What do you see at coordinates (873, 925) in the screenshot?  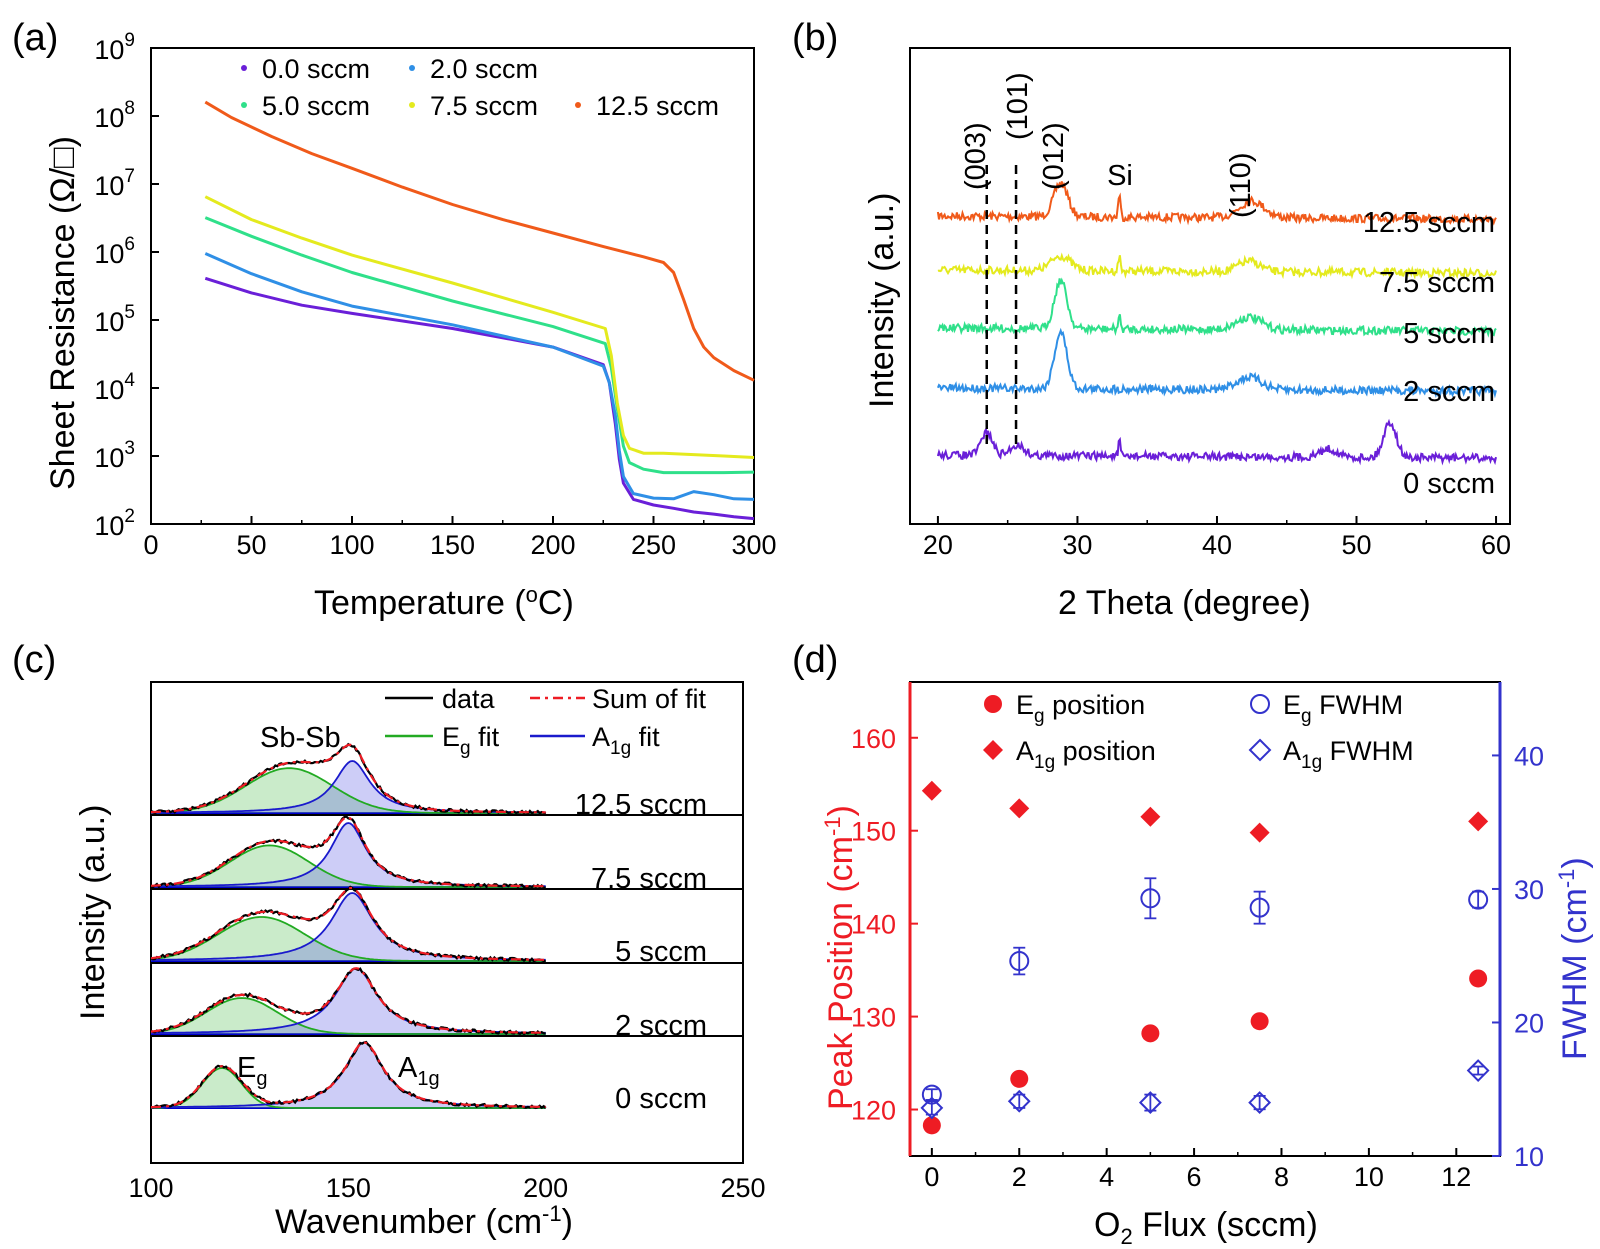 I see `y-left-tick-label: 140` at bounding box center [873, 925].